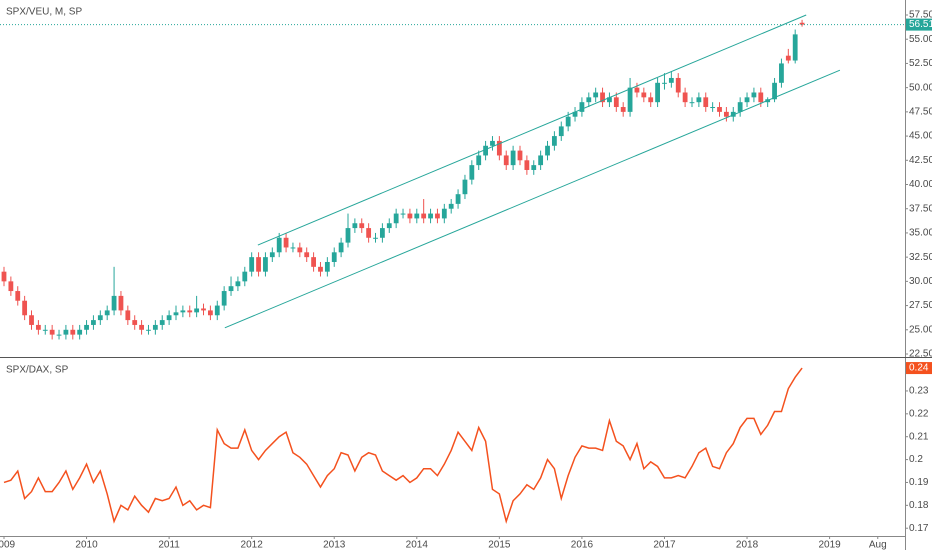 The height and width of the screenshot is (550, 932). Describe the element at coordinates (920, 354) in the screenshot. I see `y-tick-label: 22.50` at that location.